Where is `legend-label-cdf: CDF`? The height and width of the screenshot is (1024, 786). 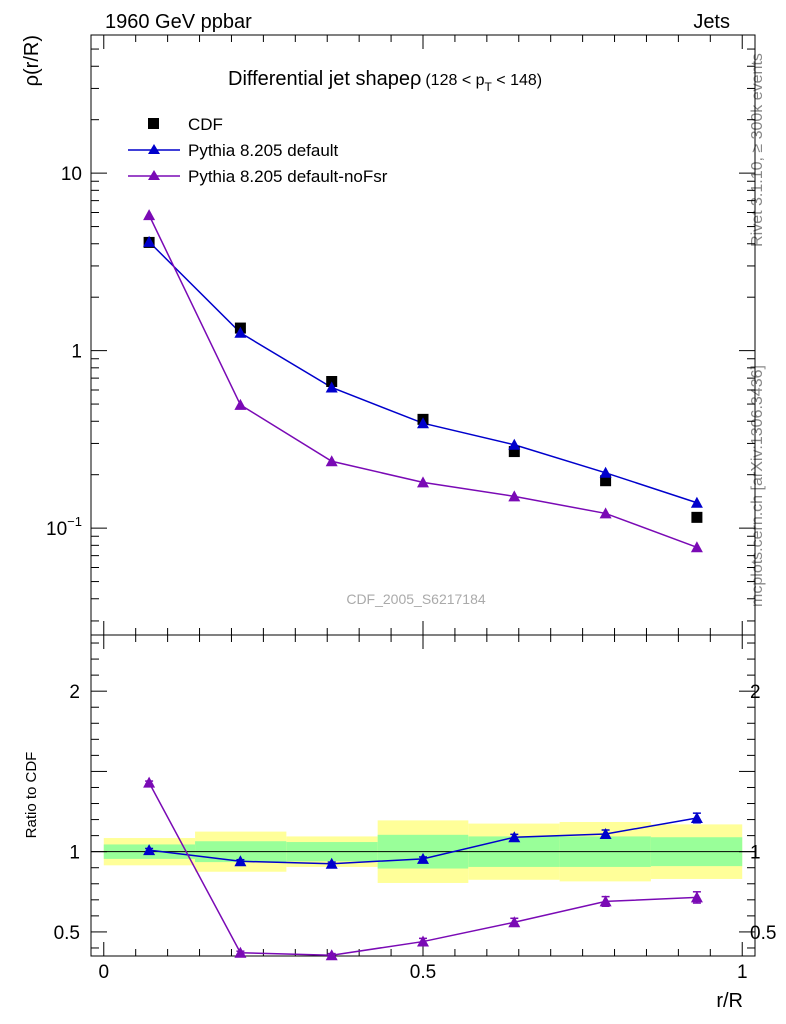
legend-label-cdf: CDF is located at coordinates (205, 124).